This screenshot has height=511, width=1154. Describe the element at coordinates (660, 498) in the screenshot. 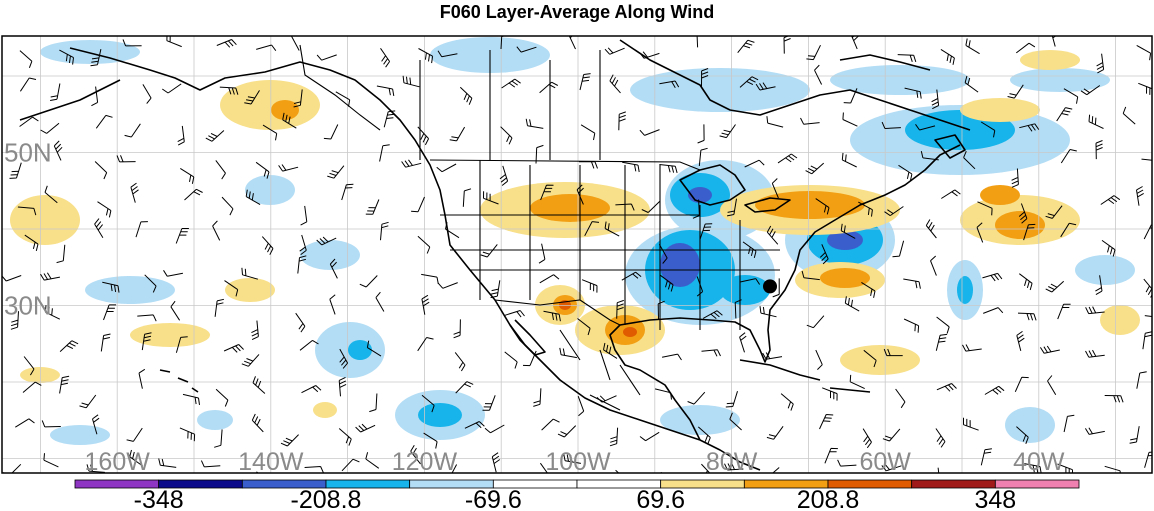

I see `colorbar-label: 69.6` at that location.